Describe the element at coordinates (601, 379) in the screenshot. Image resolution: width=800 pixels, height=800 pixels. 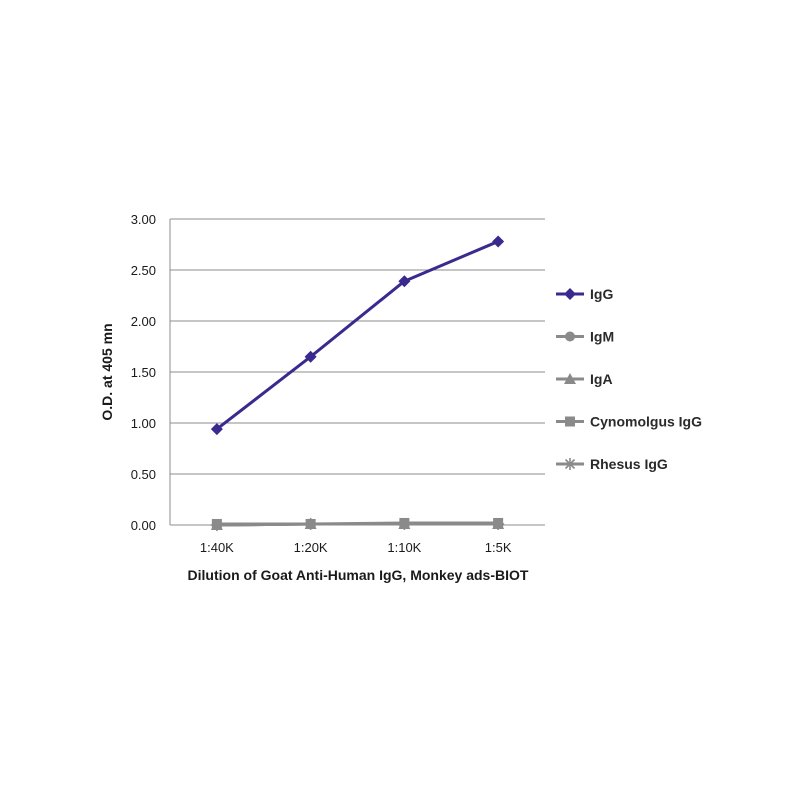
I see `legend-label: IgA` at that location.